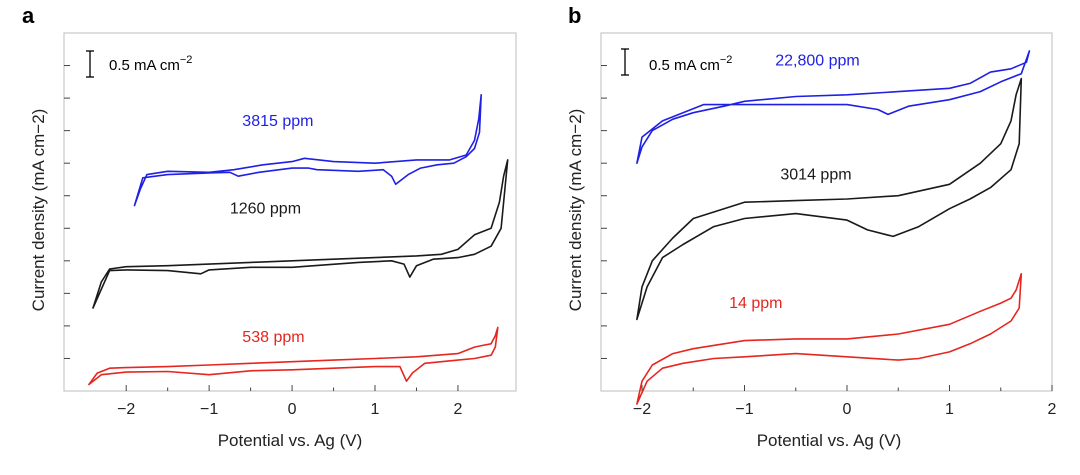  I want to click on panel-a-series-labels: 3815 ppm 1260 ppm 538 ppm, so click(272, 229).